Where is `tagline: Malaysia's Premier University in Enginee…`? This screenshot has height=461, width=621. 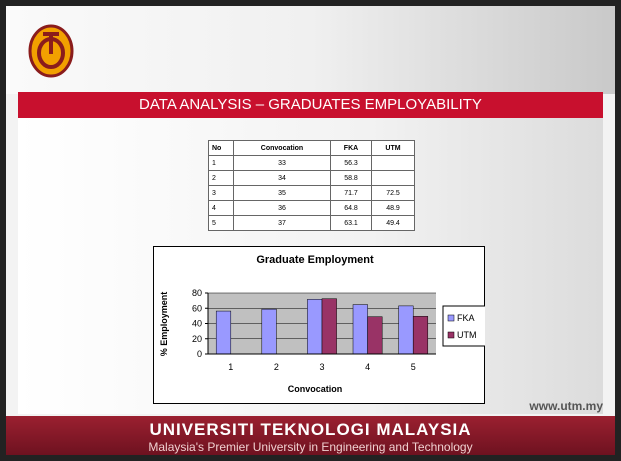 tagline: Malaysia's Premier University in Enginee… is located at coordinates (310, 447).